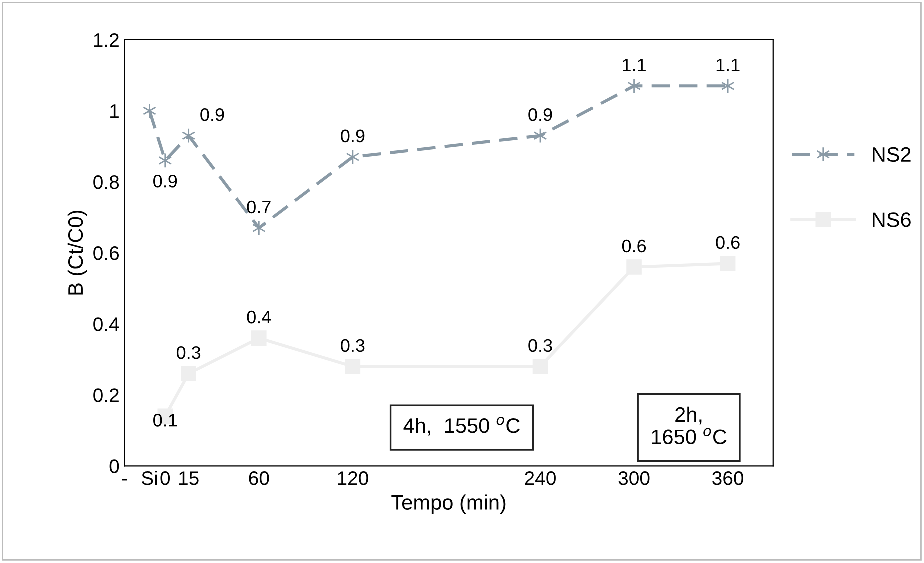  I want to click on x-tick-label: 300, so click(634, 479).